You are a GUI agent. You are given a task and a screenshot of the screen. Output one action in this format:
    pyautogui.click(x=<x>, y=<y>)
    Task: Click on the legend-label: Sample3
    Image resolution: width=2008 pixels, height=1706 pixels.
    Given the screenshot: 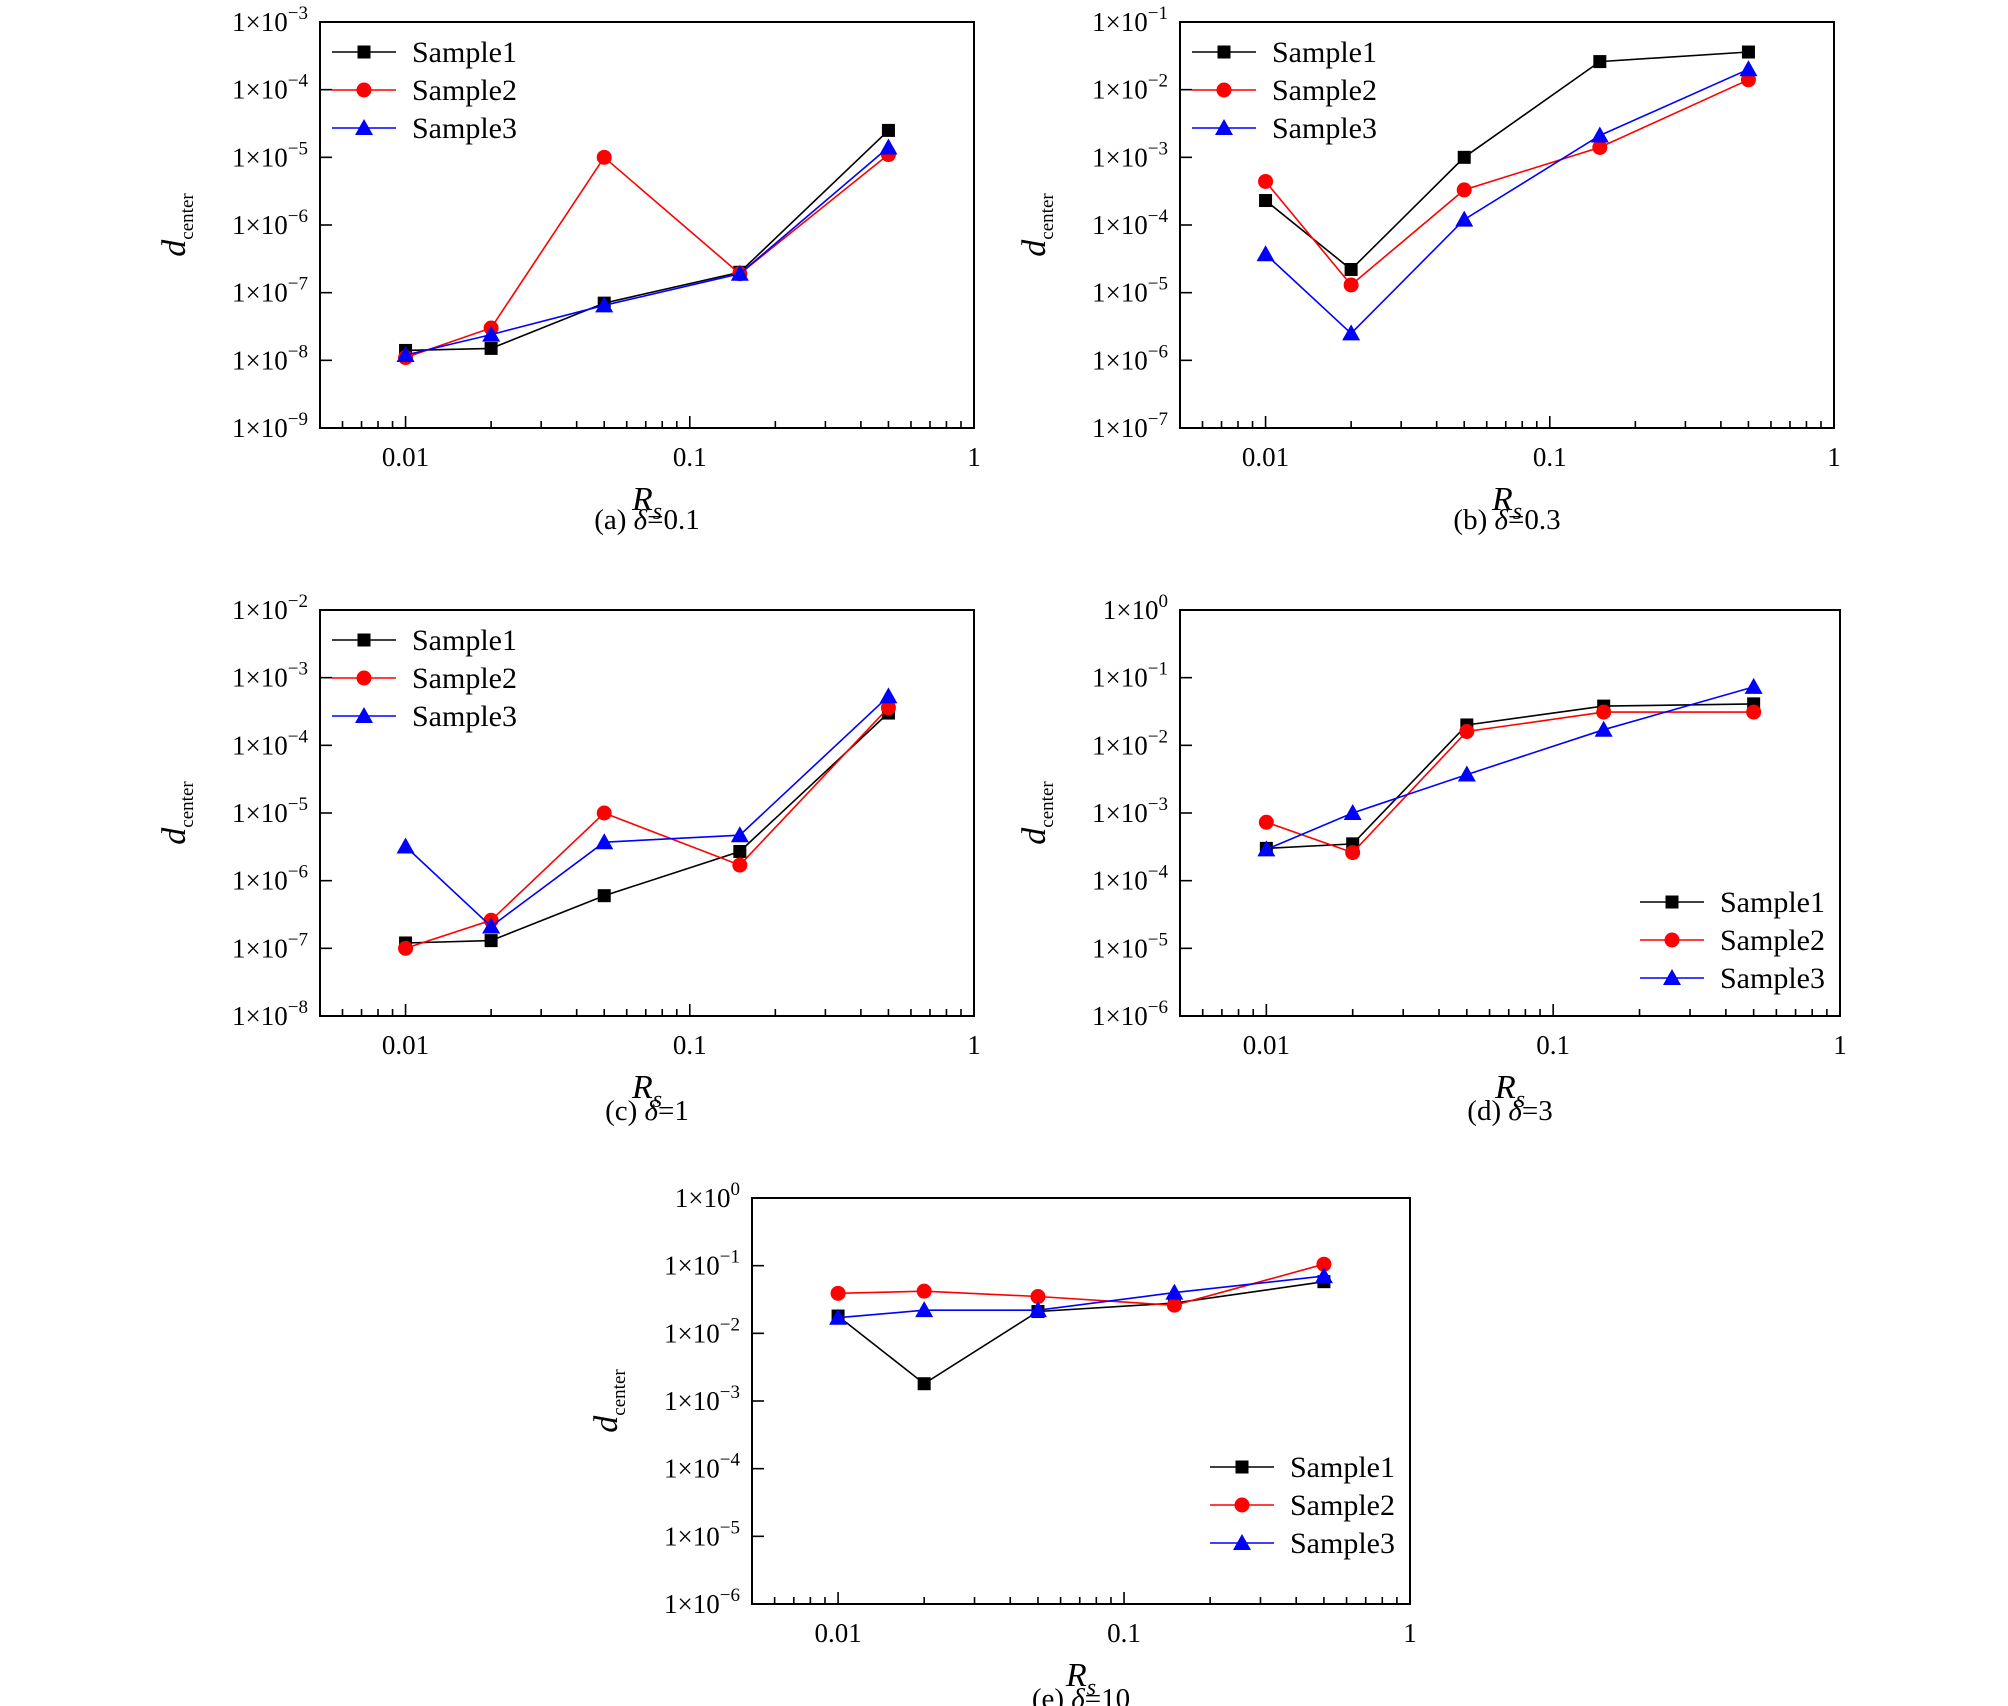 What is the action you would take?
    pyautogui.click(x=464, y=716)
    